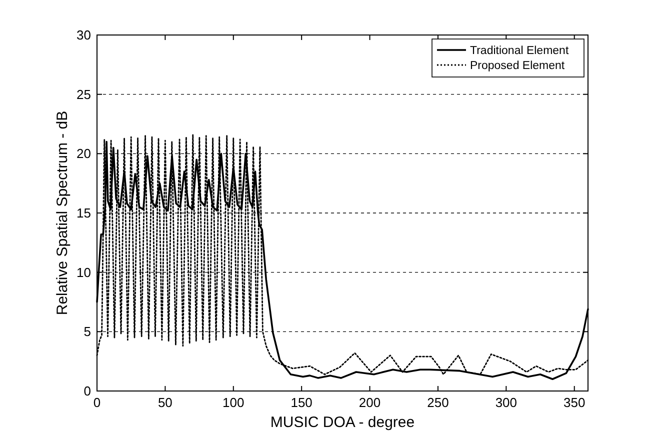 The image size is (662, 439). I want to click on x-axis-title: MUSIC DOA - degree, so click(342, 422).